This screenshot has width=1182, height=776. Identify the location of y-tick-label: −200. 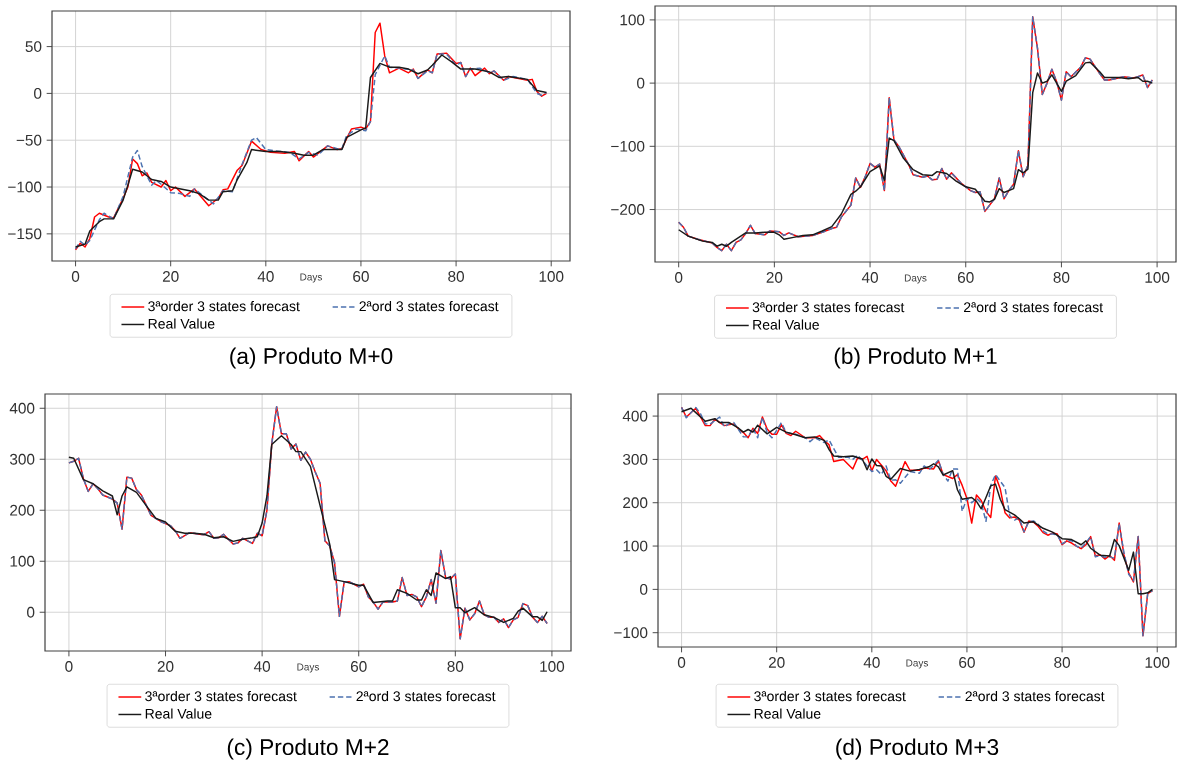
(628, 209).